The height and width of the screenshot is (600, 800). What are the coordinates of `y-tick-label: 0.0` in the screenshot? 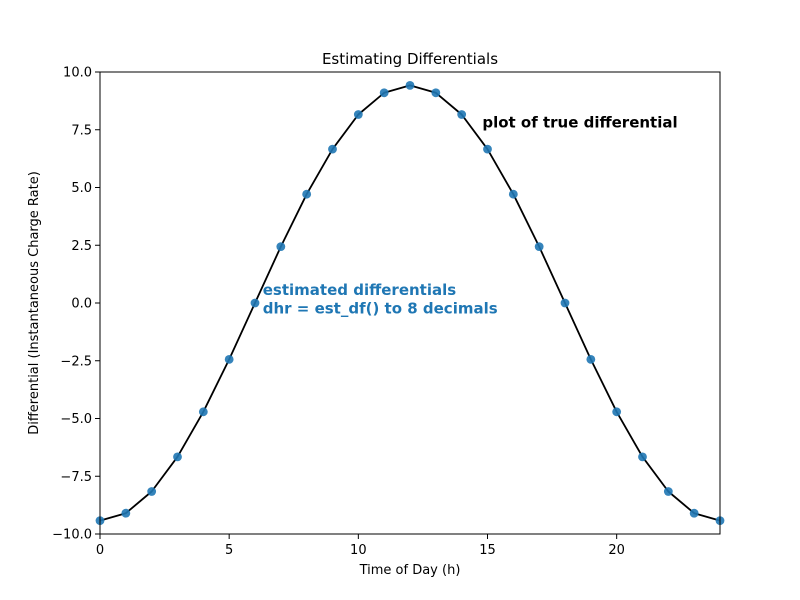 It's located at (81, 304).